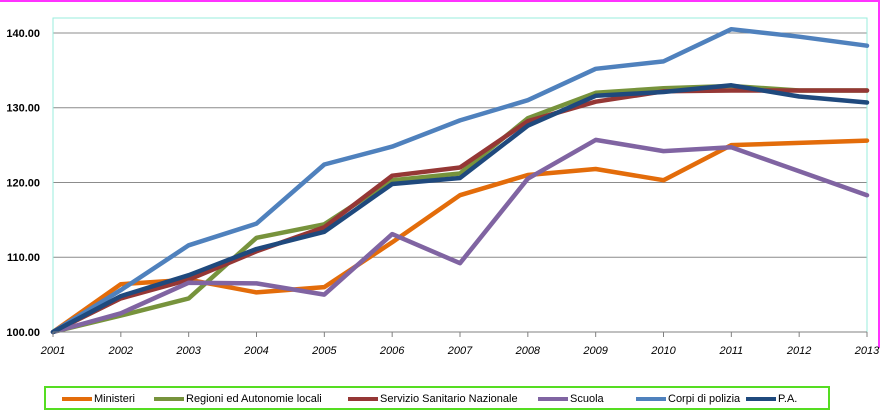  I want to click on legend-label: Regioni ed Autonomie locali, so click(254, 399).